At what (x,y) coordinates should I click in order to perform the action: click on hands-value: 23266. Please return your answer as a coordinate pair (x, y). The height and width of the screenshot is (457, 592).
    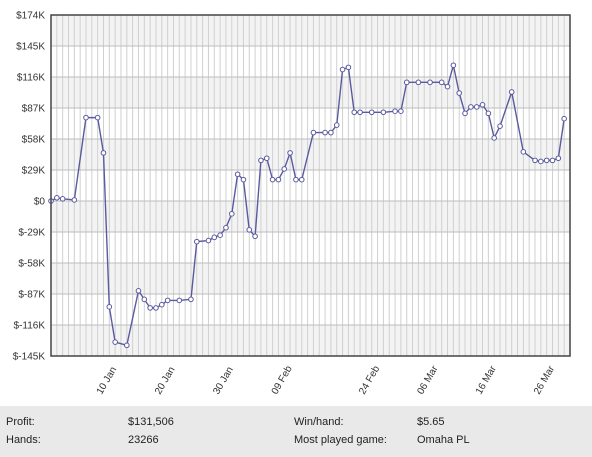
    Looking at the image, I should click on (143, 440).